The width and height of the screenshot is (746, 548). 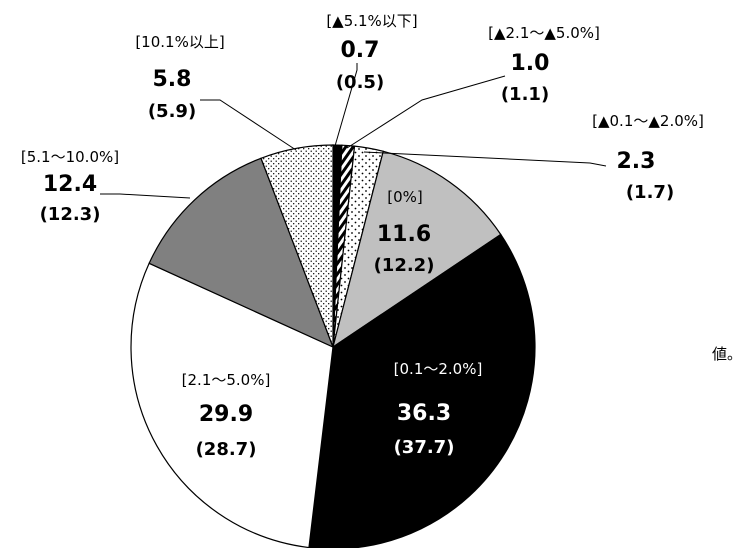 I want to click on slice-value-s7: 5.8, so click(x=172, y=79).